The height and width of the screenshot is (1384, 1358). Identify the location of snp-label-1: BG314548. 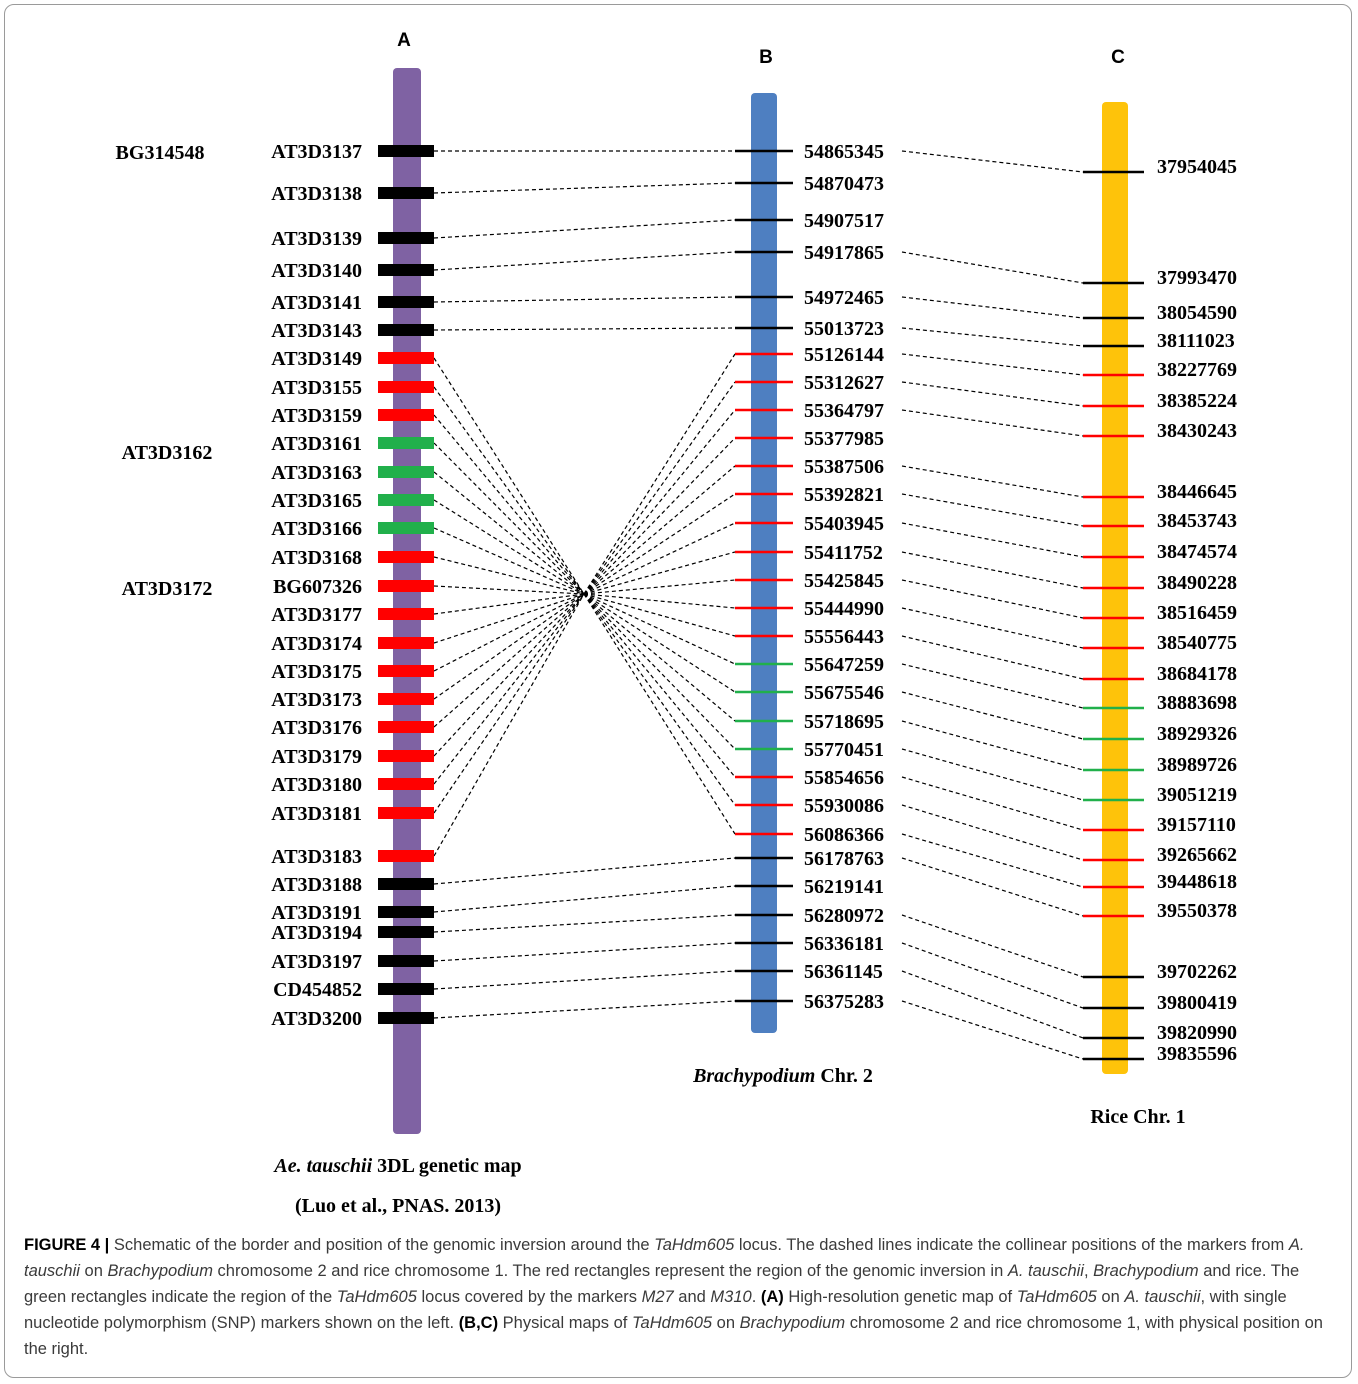
(160, 153).